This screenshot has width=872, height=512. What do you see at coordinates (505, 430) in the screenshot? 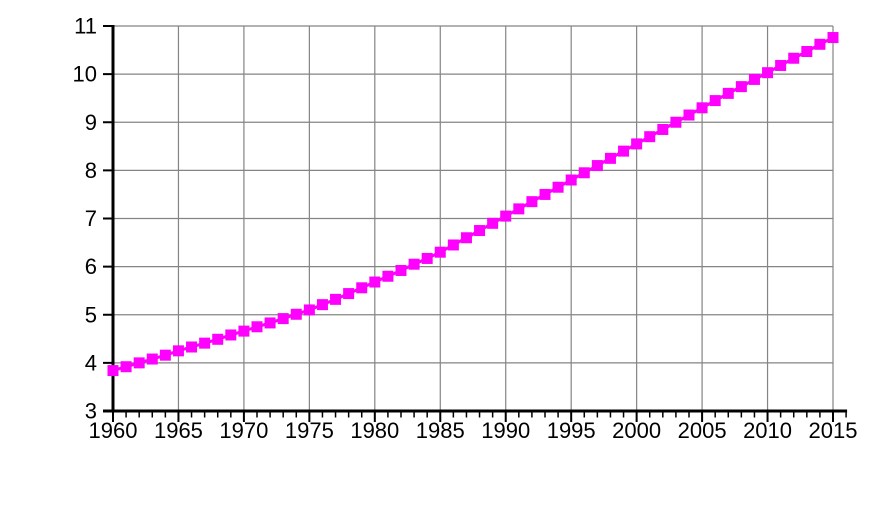
I see `x-tick-label: 1990` at bounding box center [505, 430].